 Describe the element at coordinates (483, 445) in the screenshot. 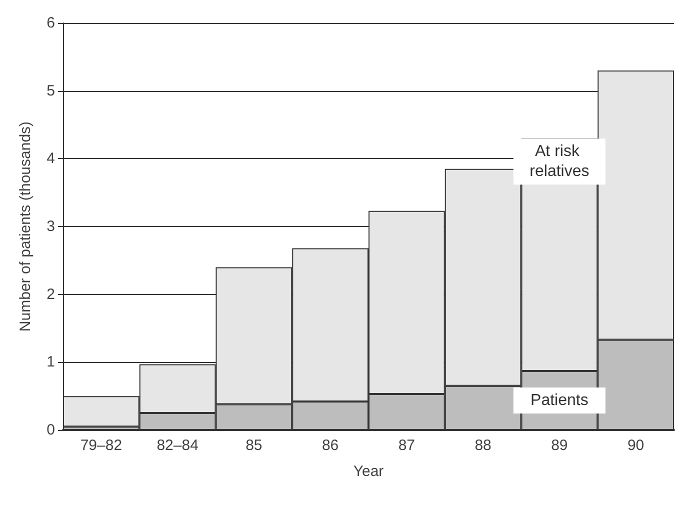

I see `x-tick-label: 88` at that location.